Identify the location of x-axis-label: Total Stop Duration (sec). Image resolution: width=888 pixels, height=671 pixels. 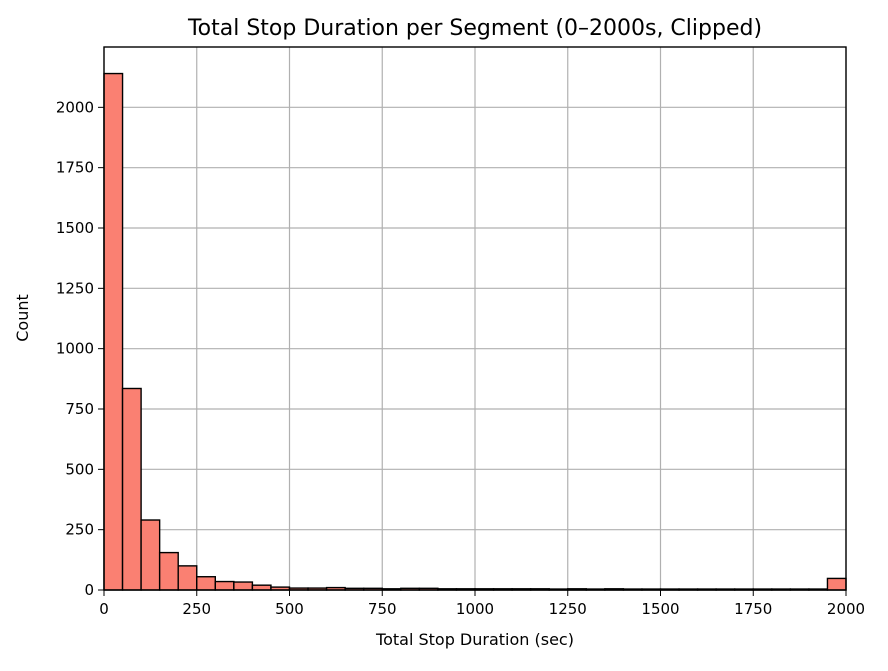
(474, 639).